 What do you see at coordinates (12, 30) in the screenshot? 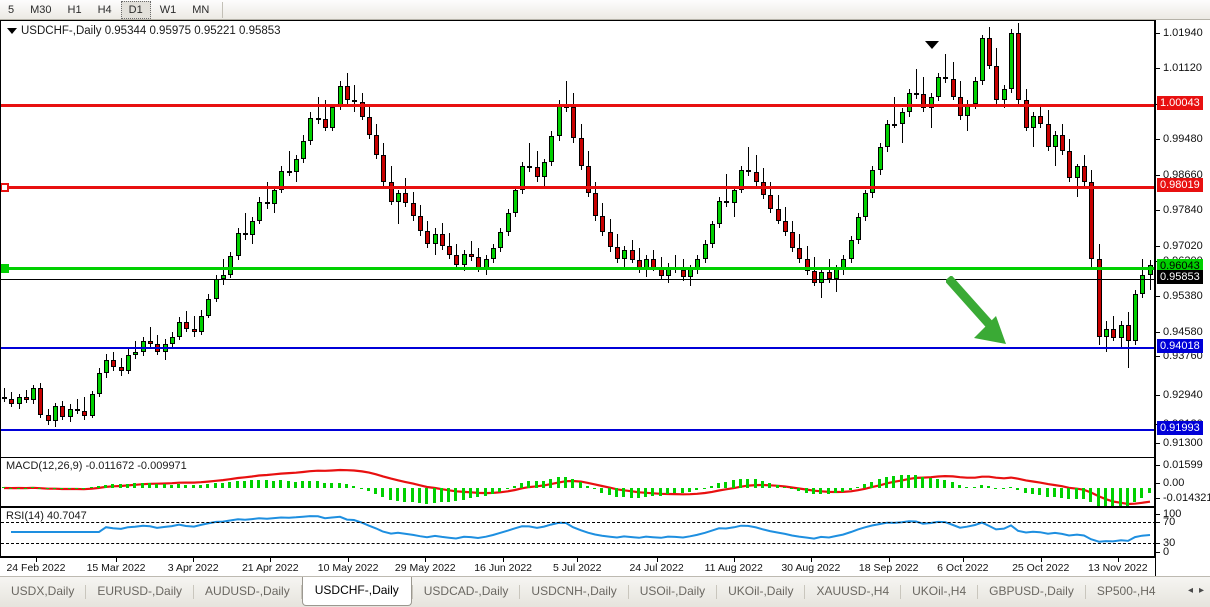
I see `caret-down-icon` at bounding box center [12, 30].